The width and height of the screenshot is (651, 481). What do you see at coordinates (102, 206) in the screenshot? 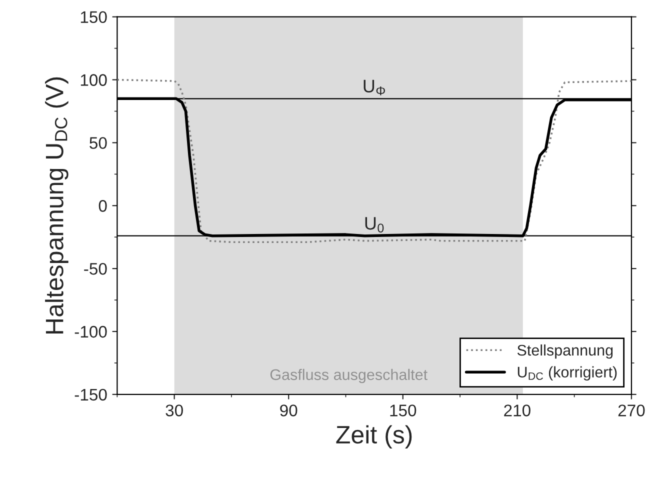
I see `y-tick-label: 0` at bounding box center [102, 206].